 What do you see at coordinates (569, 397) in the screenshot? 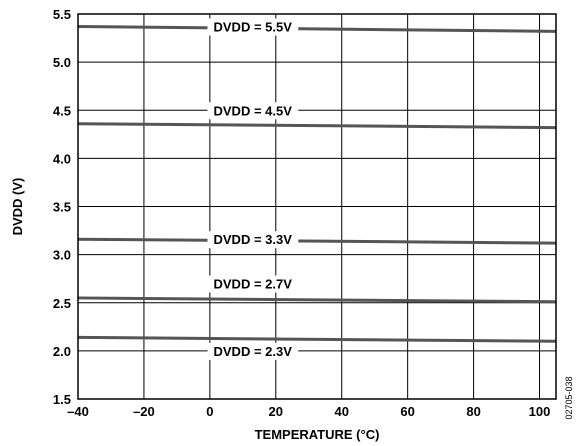
I see `figure-id: 02705-038` at bounding box center [569, 397].